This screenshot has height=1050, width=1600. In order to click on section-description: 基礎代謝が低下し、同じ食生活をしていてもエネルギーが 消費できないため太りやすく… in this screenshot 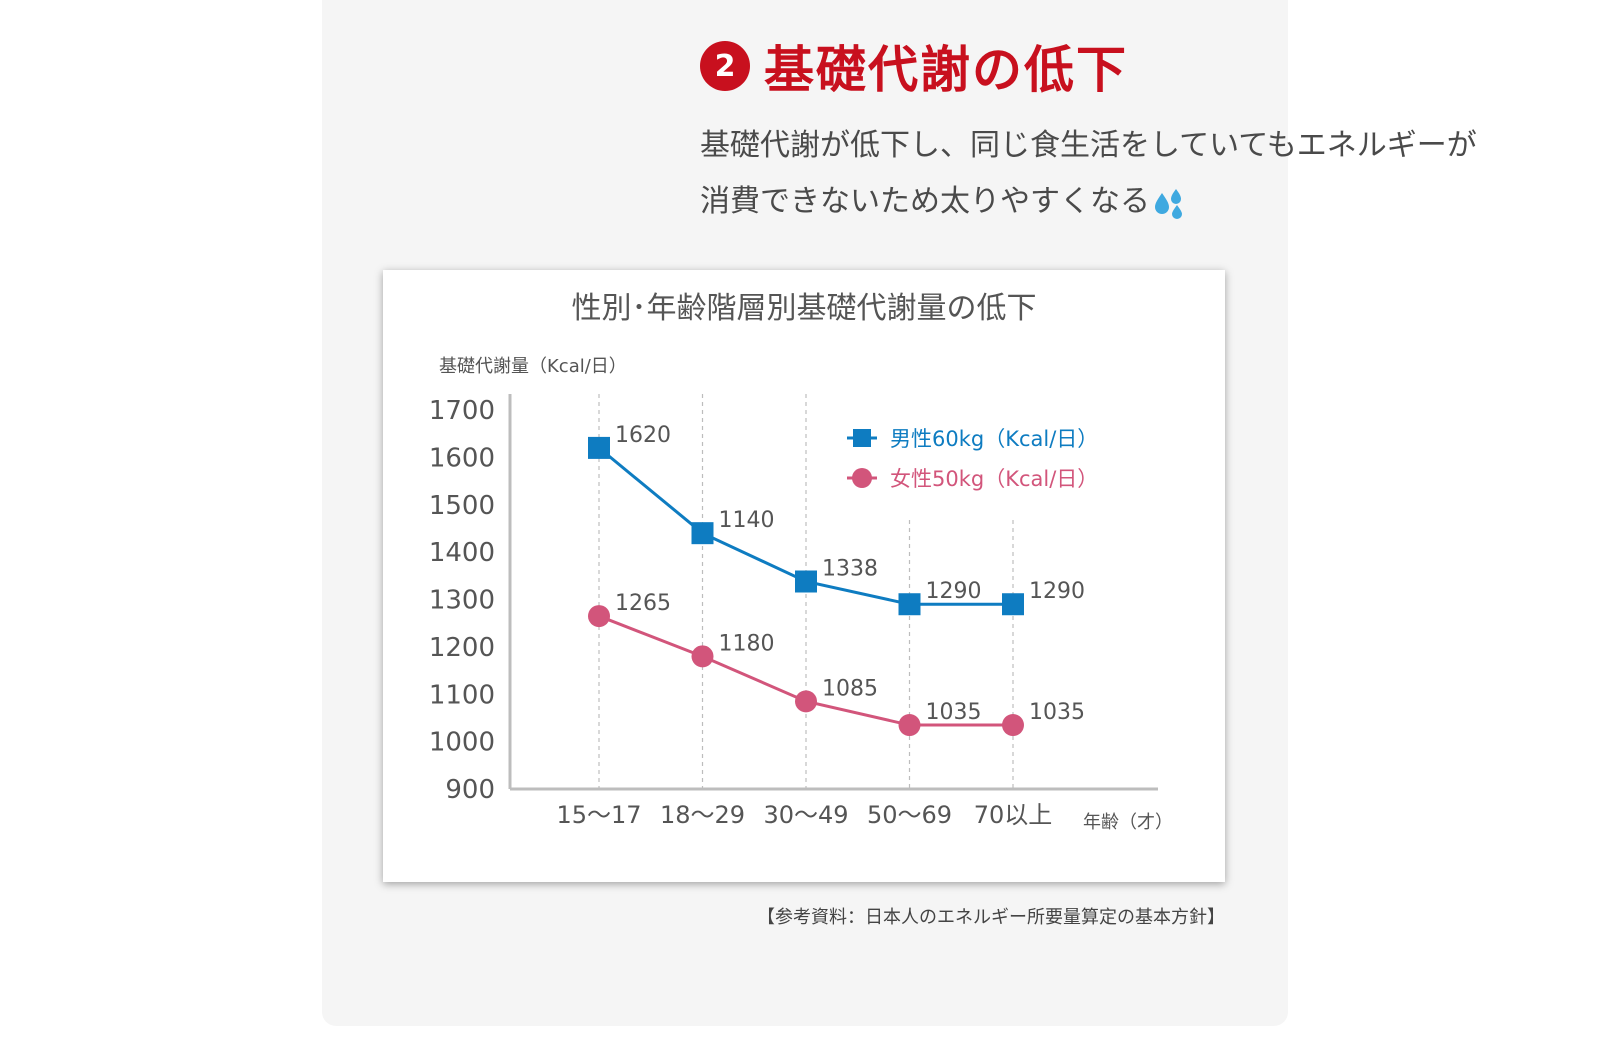, I will do `click(1140, 174)`.